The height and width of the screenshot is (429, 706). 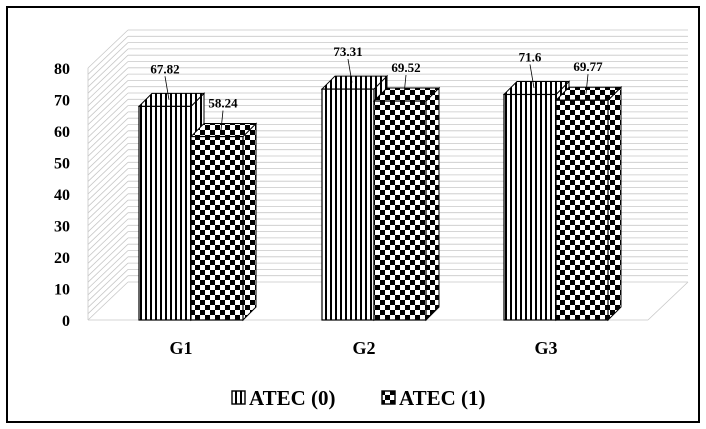 What do you see at coordinates (588, 66) in the screenshot?
I see `data-label: 69.77` at bounding box center [588, 66].